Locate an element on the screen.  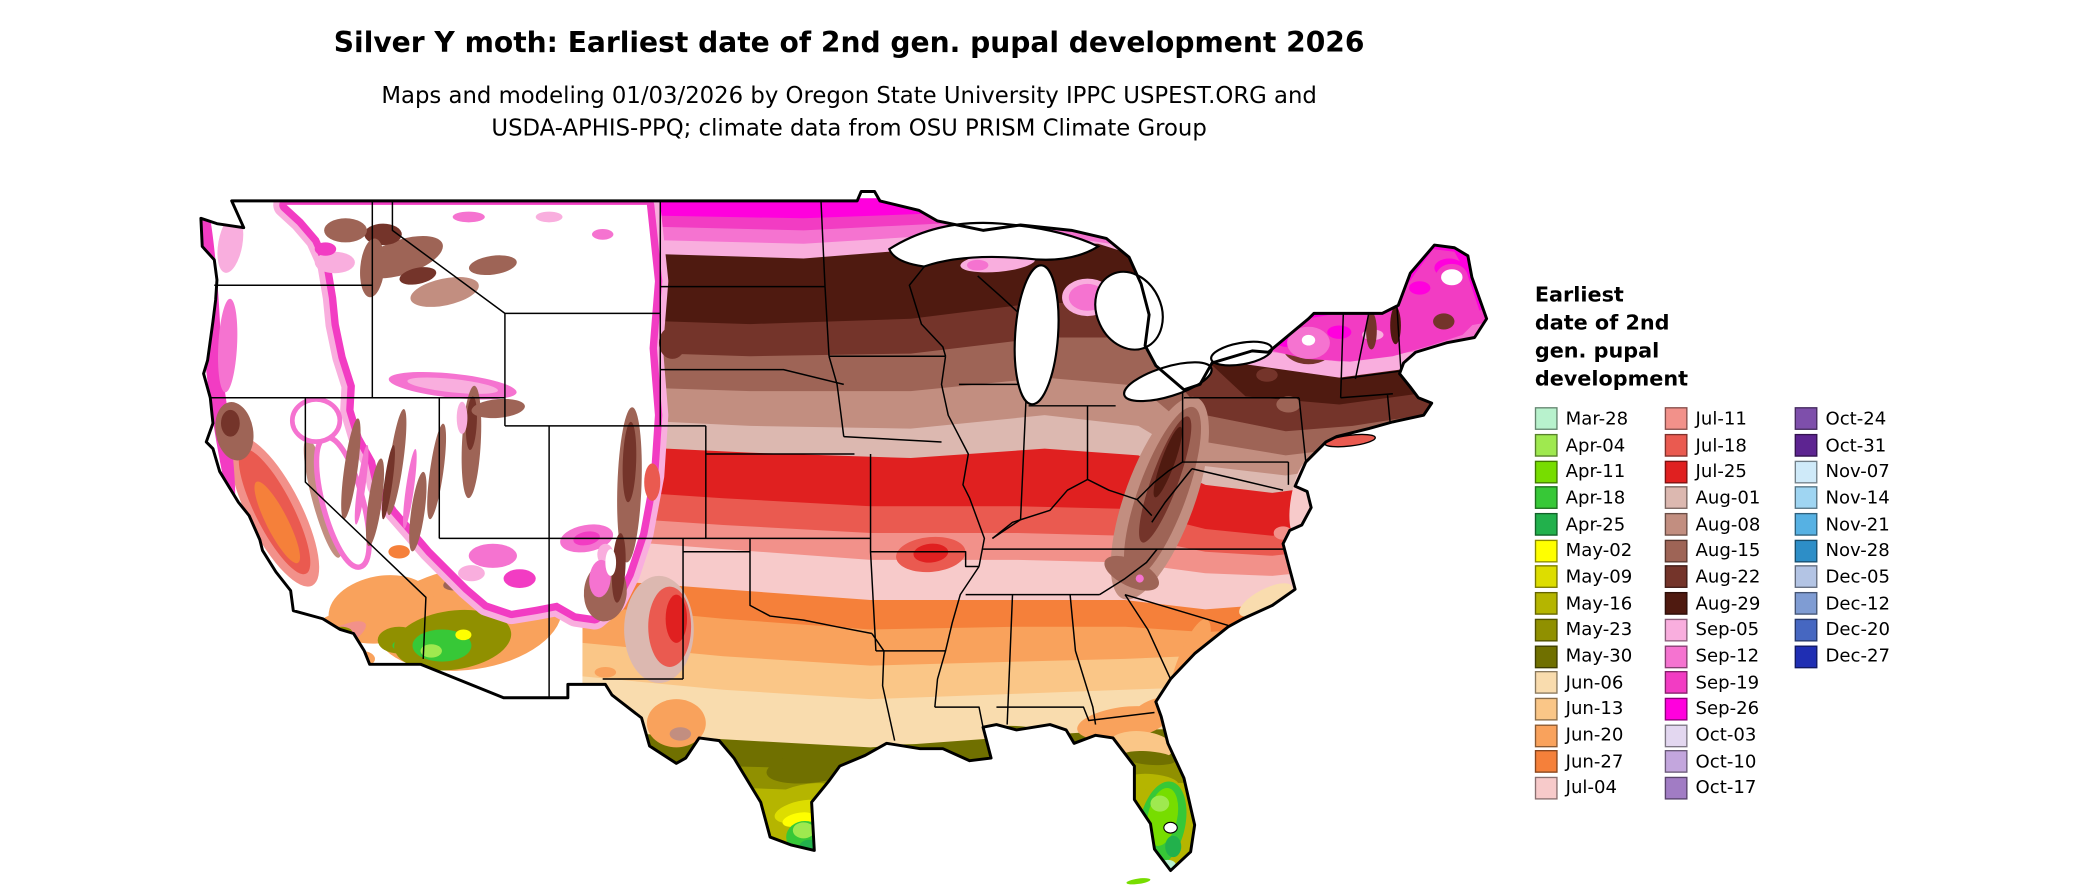
legend-entry: Sep-19 is located at coordinates (1722, 682).